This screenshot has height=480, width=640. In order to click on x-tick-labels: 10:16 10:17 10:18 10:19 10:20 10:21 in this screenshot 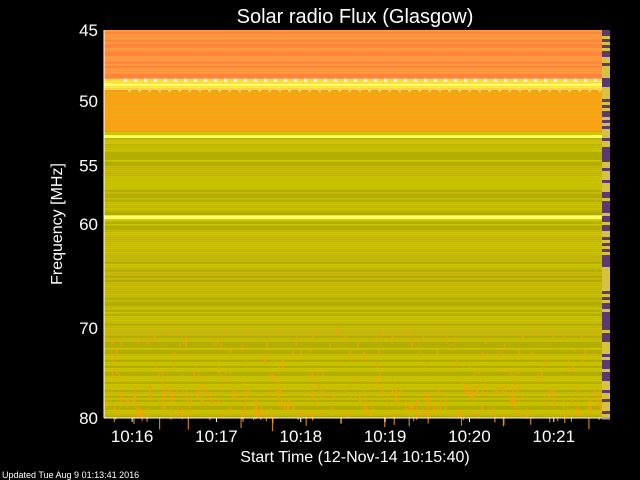, I will do `click(343, 436)`.